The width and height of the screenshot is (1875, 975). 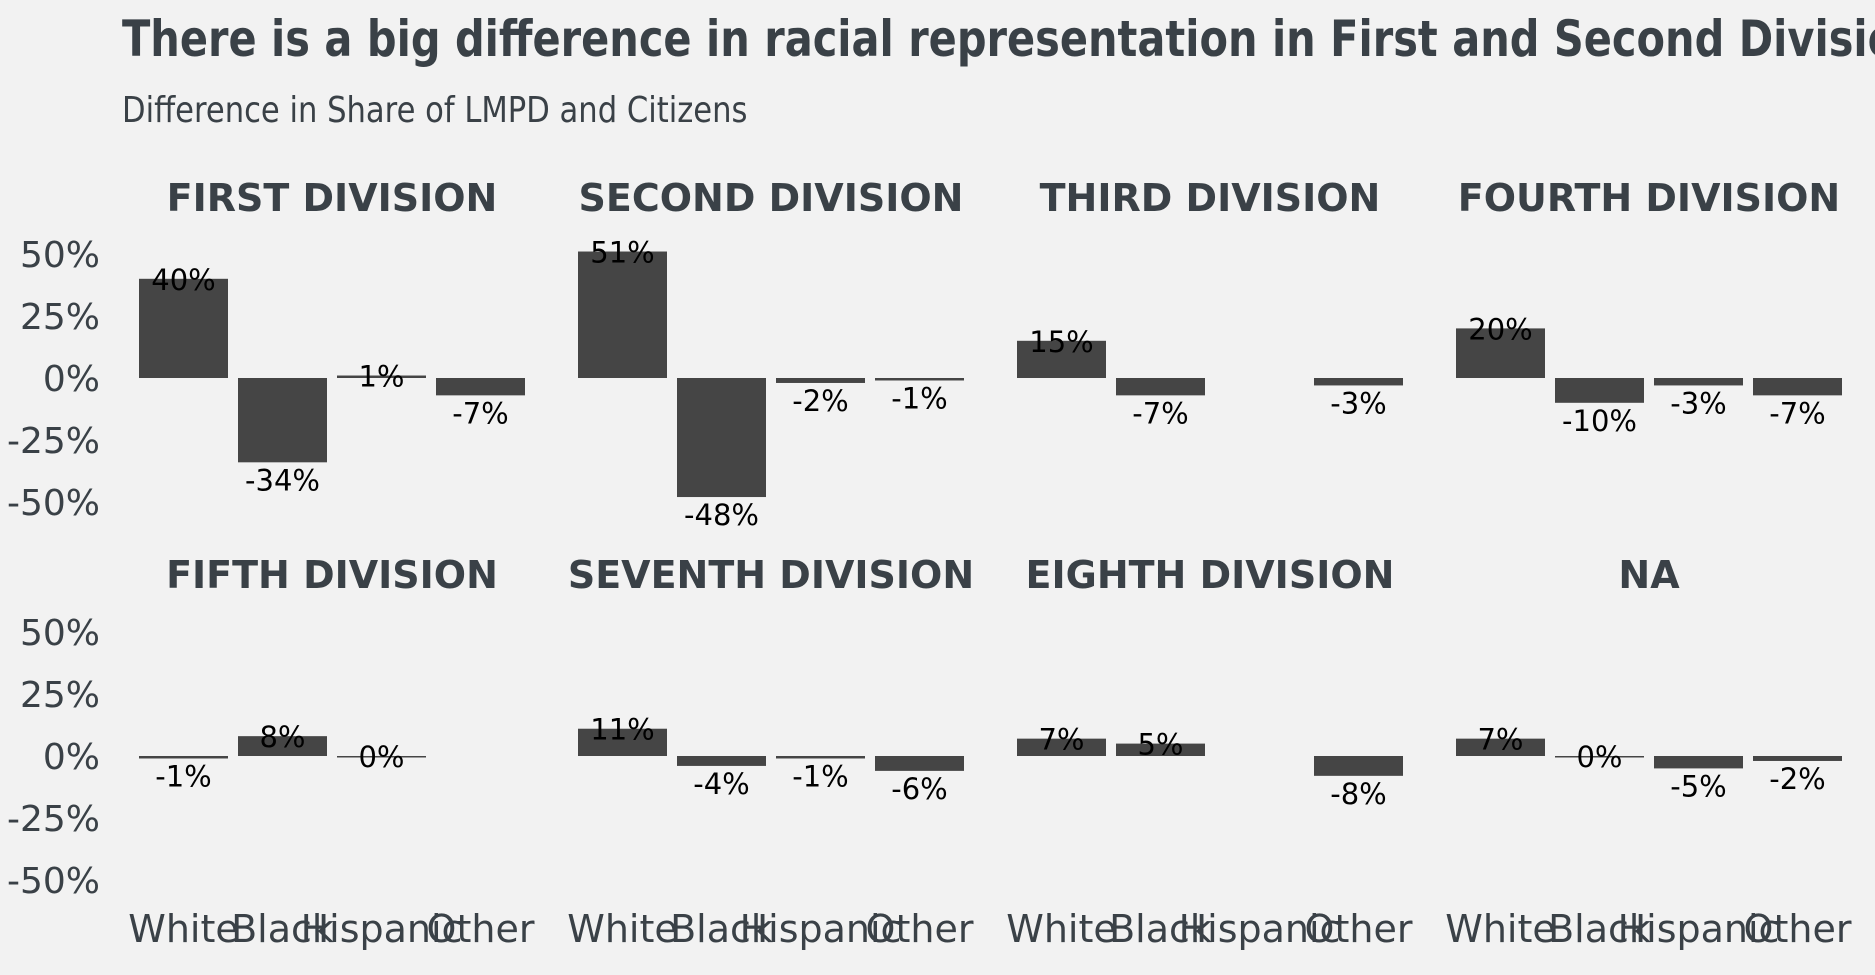 I want to click on panel-title-eighth-division: EIGHTH DIVISION, so click(x=1210, y=575).